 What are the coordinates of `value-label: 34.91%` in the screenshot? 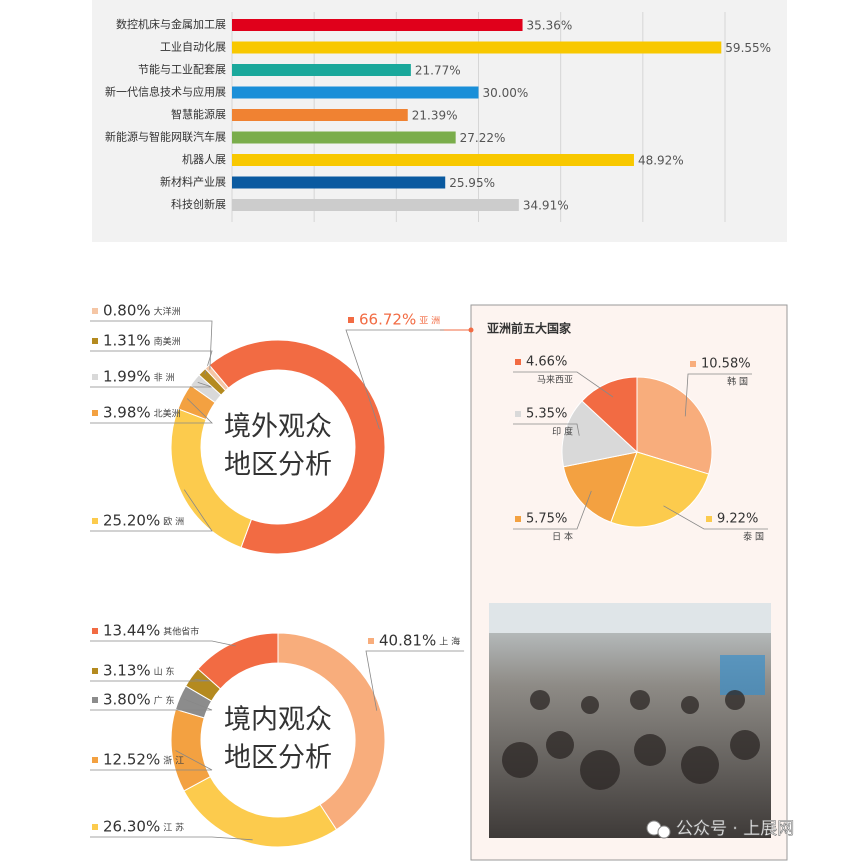 It's located at (546, 206).